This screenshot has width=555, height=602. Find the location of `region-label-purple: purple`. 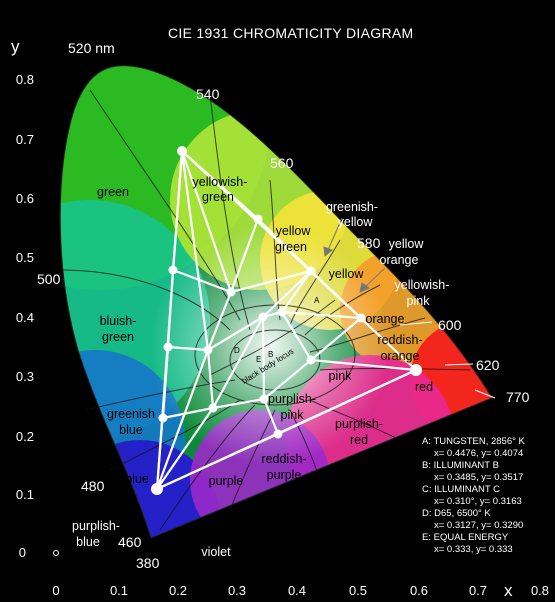

region-label-purple: purple is located at coordinates (226, 481).